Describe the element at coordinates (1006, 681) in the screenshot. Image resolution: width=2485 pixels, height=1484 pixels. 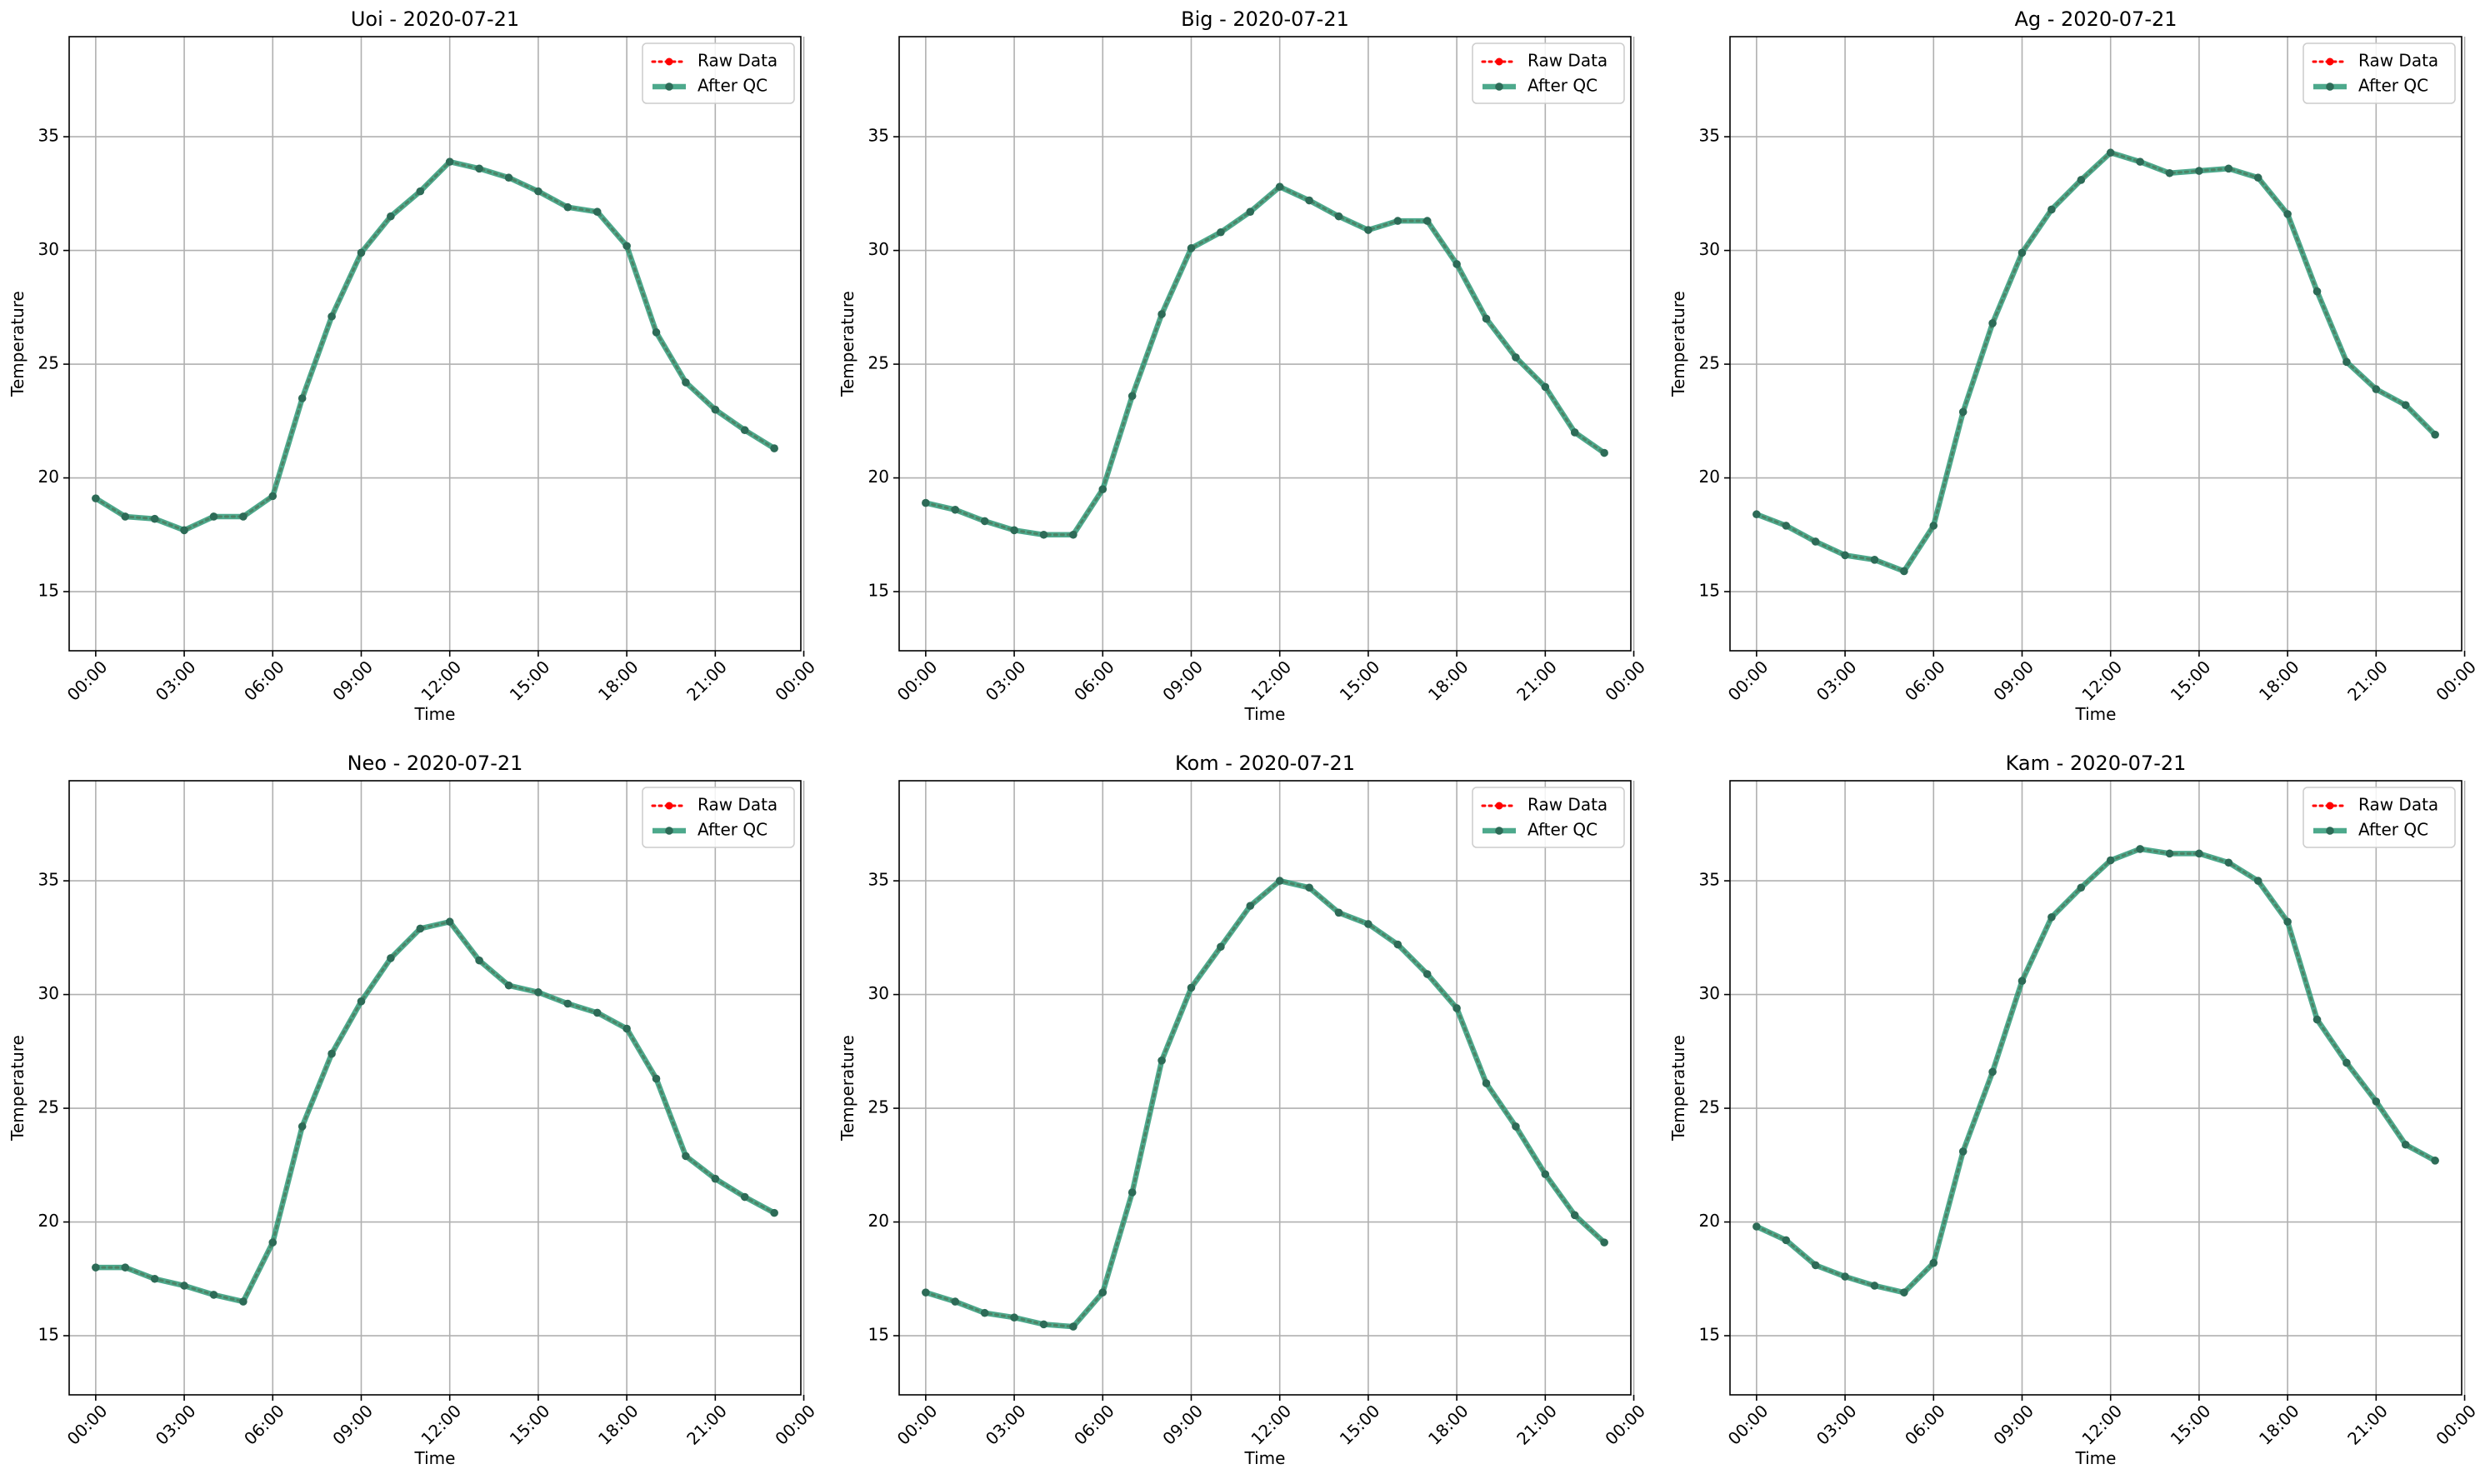
I see `x-tick-label: 03:00` at that location.